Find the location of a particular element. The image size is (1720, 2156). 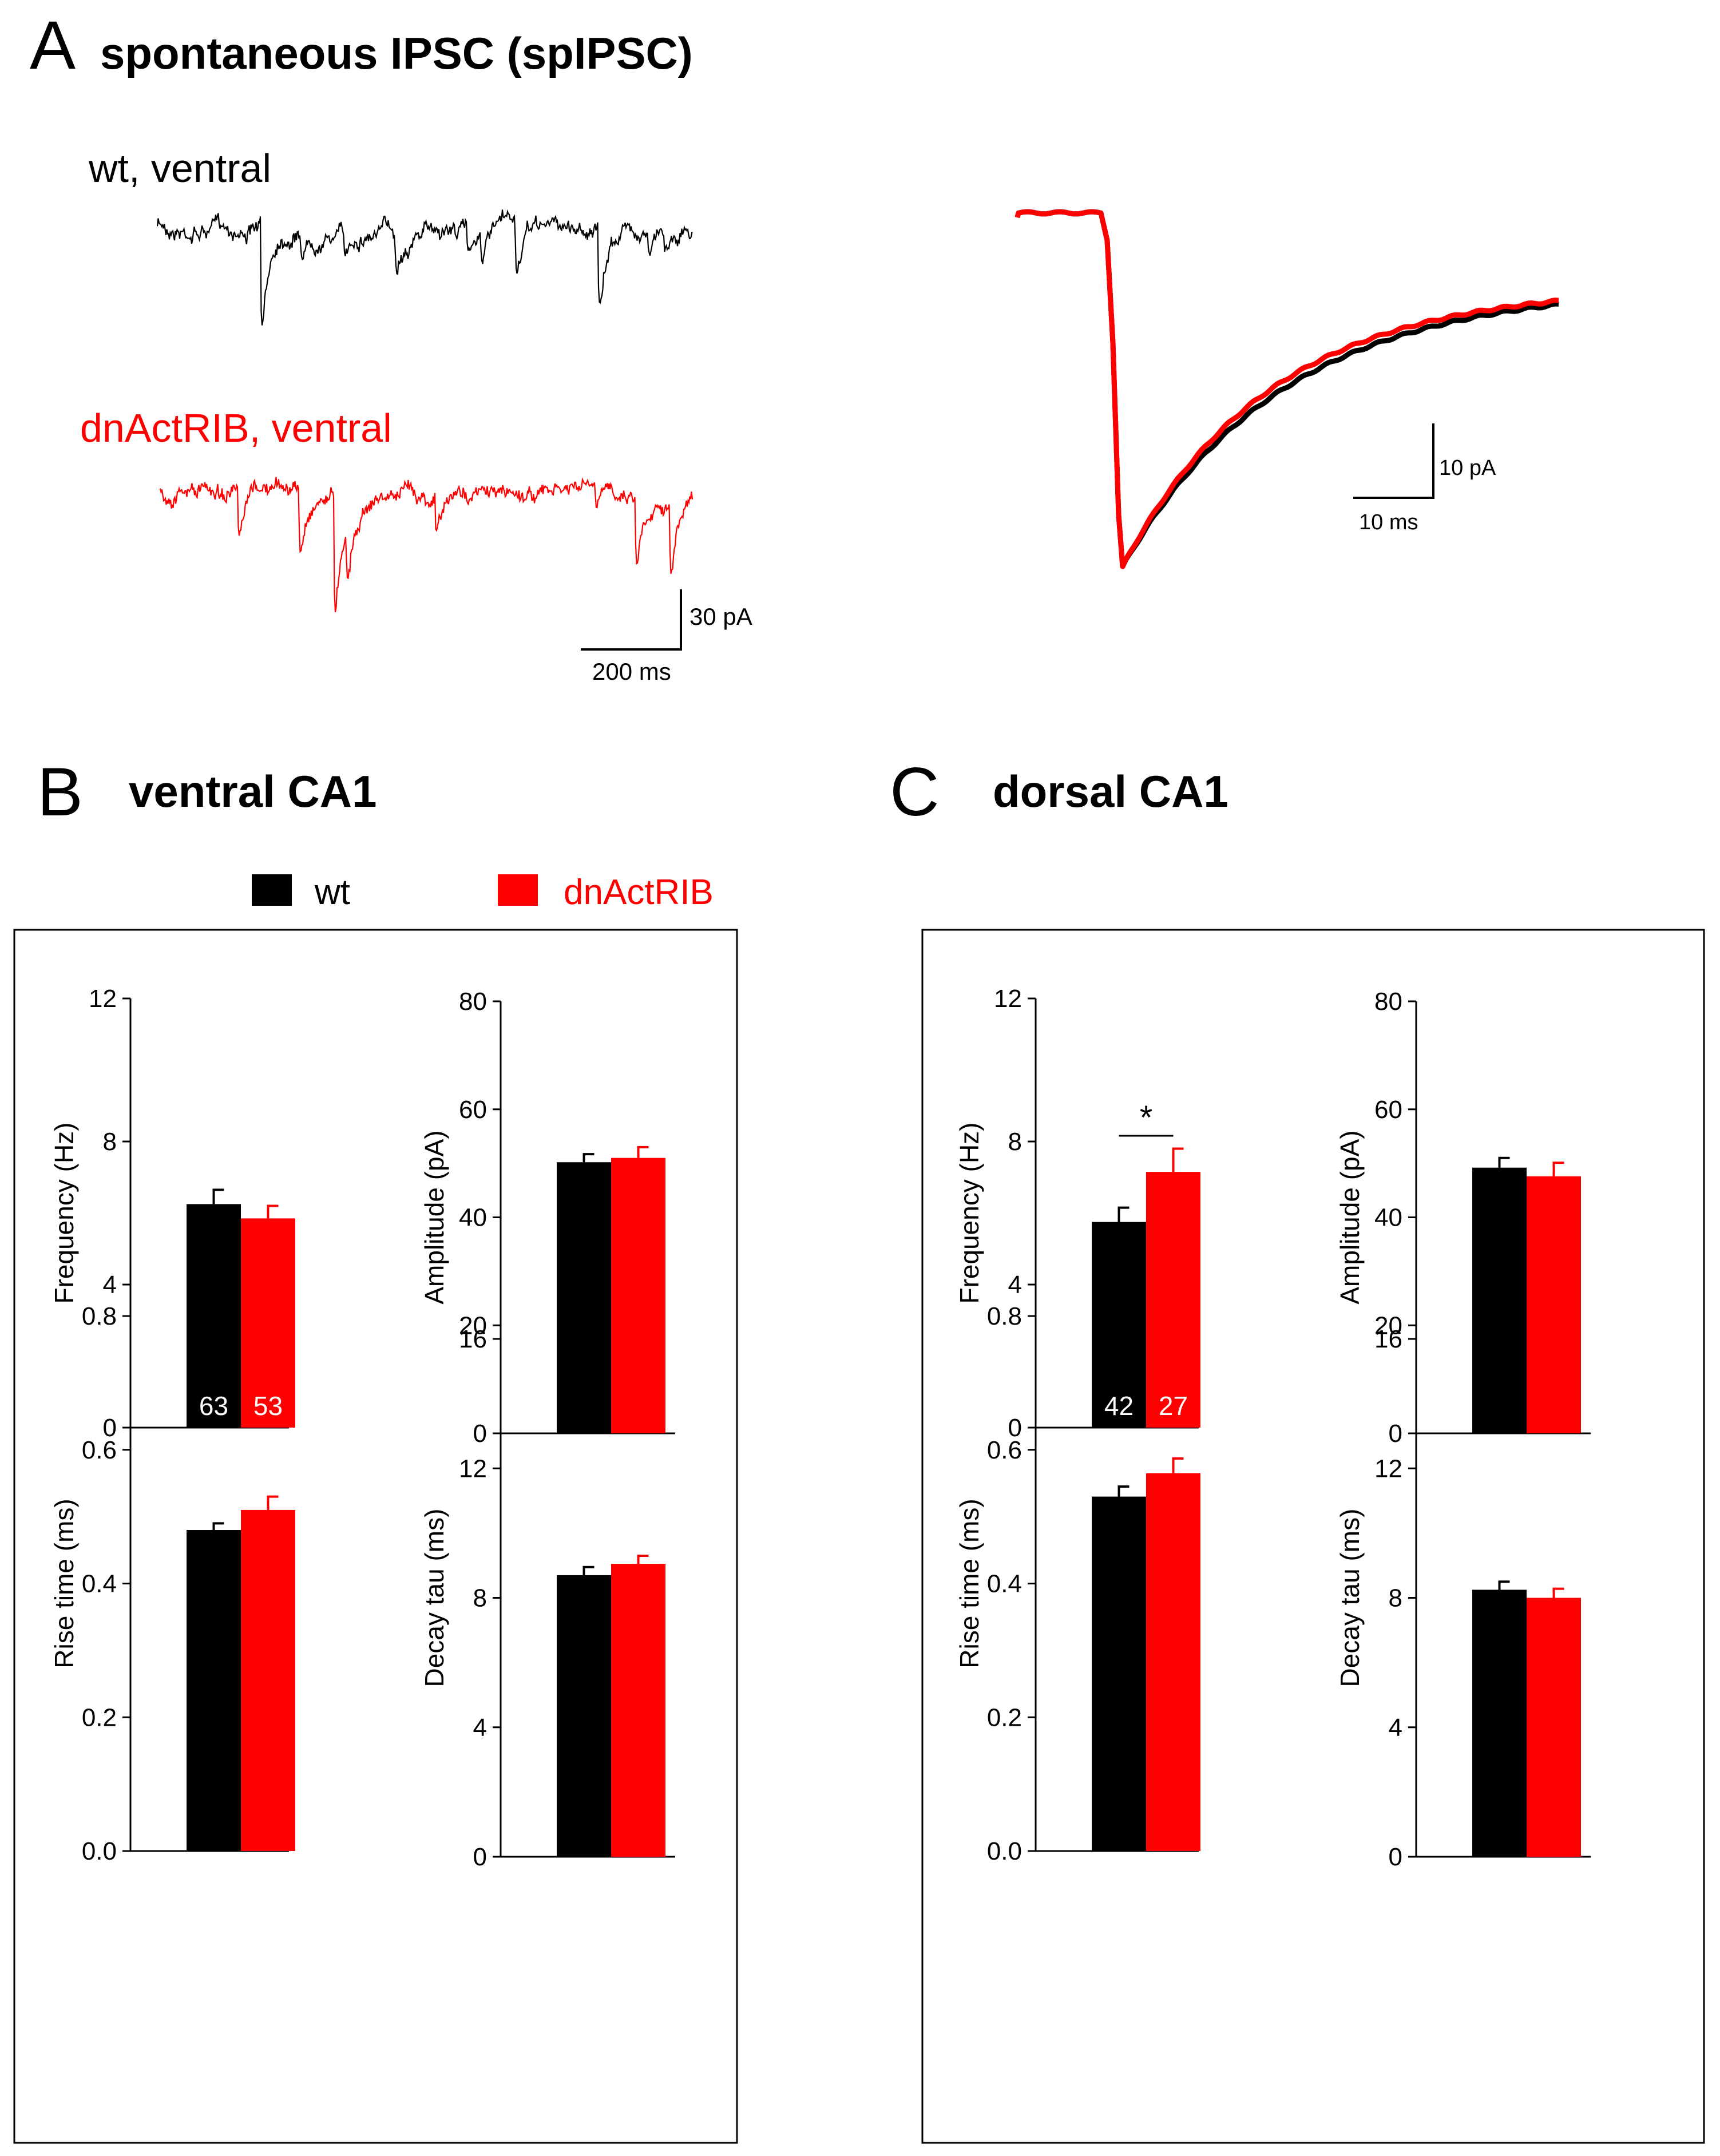

chart-b-3-bar-wt is located at coordinates (214, 1690).